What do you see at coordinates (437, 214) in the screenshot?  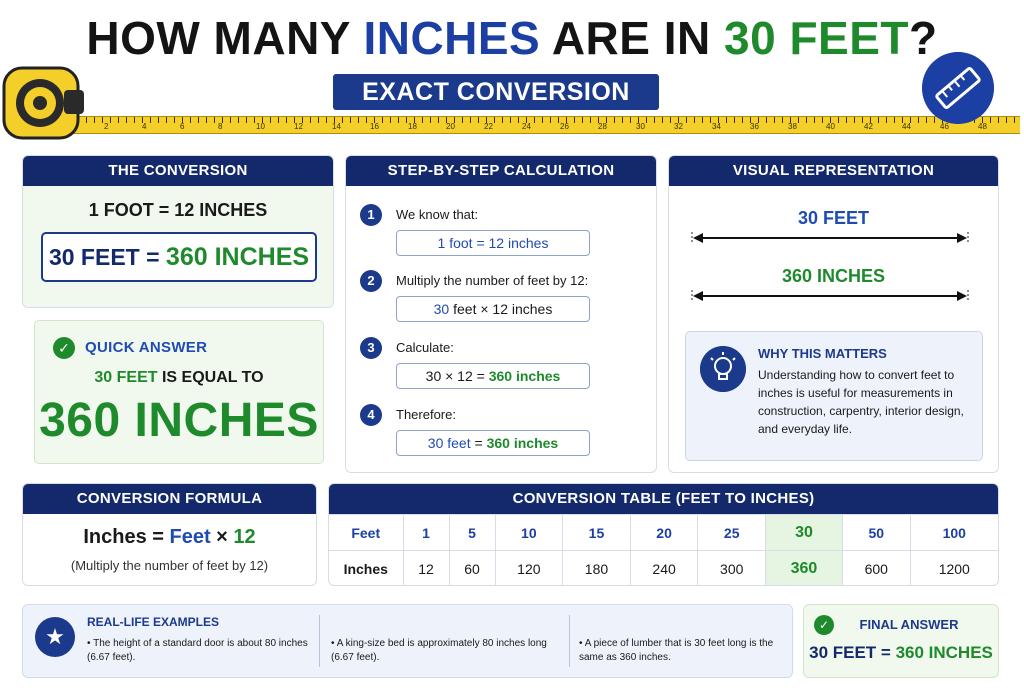 I see `step-label: We know that:` at bounding box center [437, 214].